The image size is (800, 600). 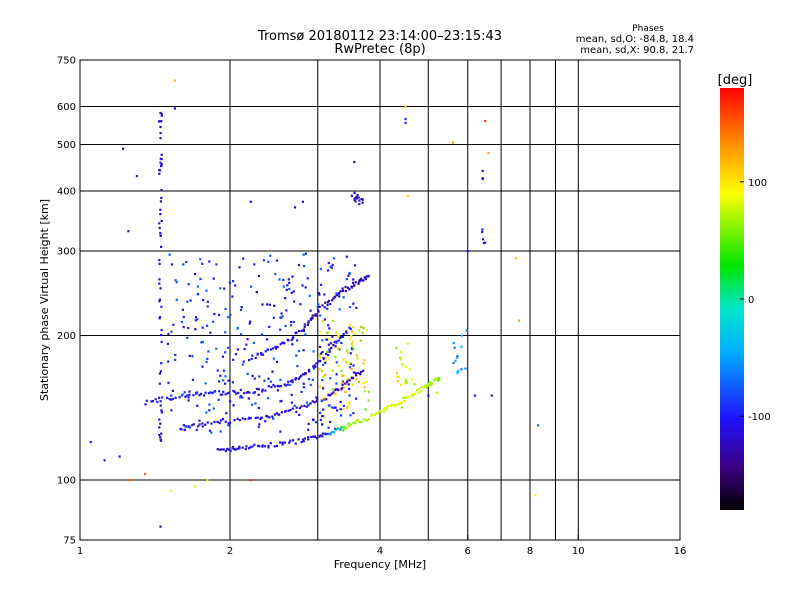 What do you see at coordinates (578, 551) in the screenshot?
I see `x-tick-label: 10` at bounding box center [578, 551].